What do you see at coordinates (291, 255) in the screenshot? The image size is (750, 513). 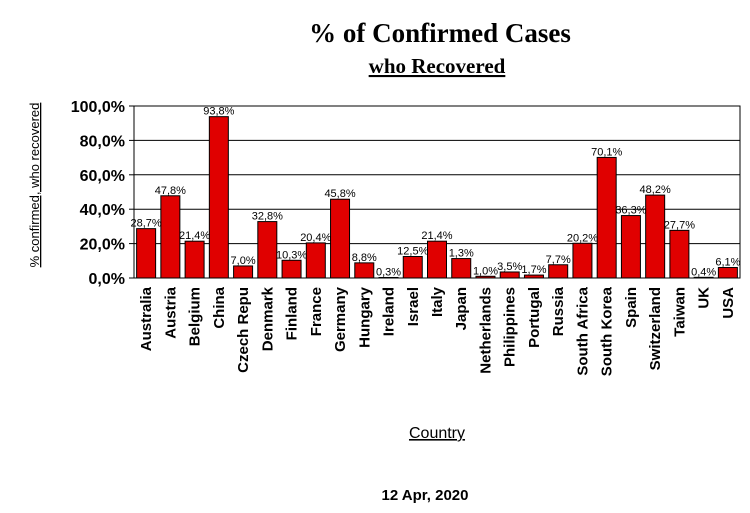 I see `data-label: 10,3%` at bounding box center [291, 255].